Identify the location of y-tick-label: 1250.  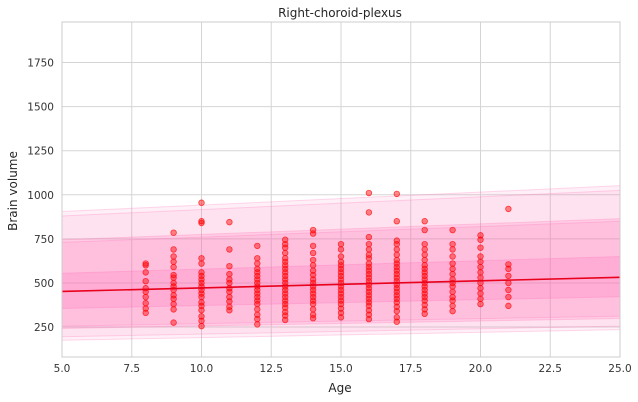
(40, 152).